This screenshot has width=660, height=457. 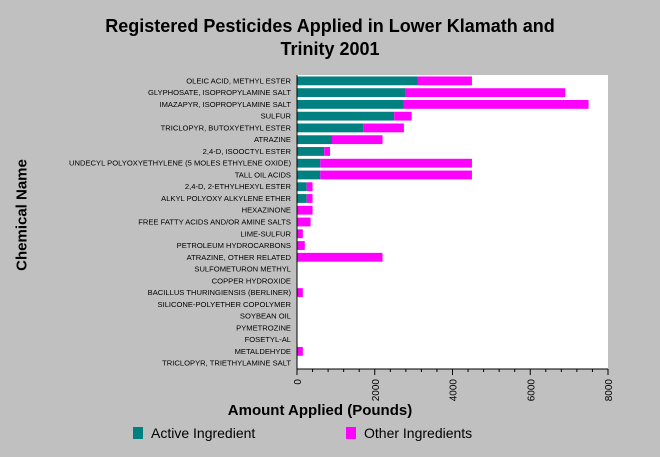 I want to click on category-label-22: FOSETYL-AL, so click(x=268, y=339).